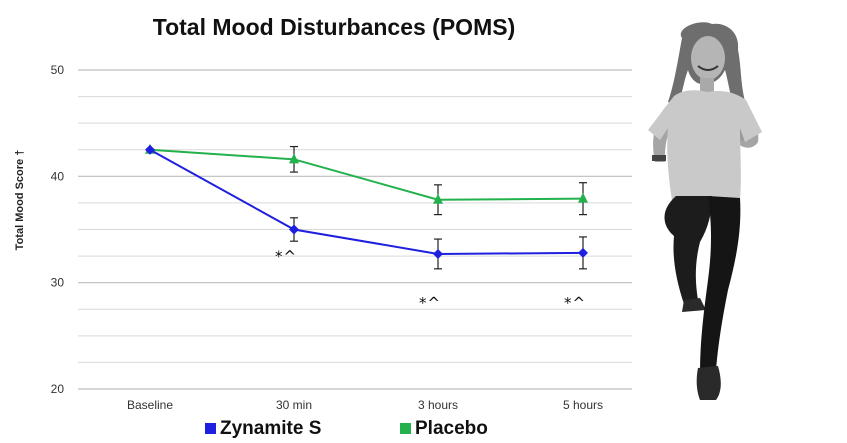 The height and width of the screenshot is (443, 847). What do you see at coordinates (430, 279) in the screenshot?
I see `annotations: *^ *^ *^` at bounding box center [430, 279].